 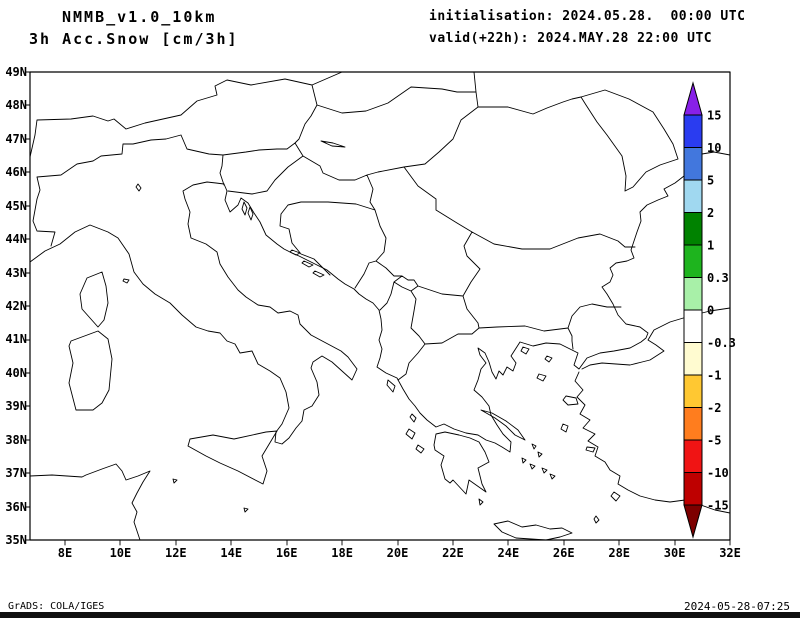 I want to click on grads-credit: GrADS: COLA/IGES, so click(x=56, y=606).